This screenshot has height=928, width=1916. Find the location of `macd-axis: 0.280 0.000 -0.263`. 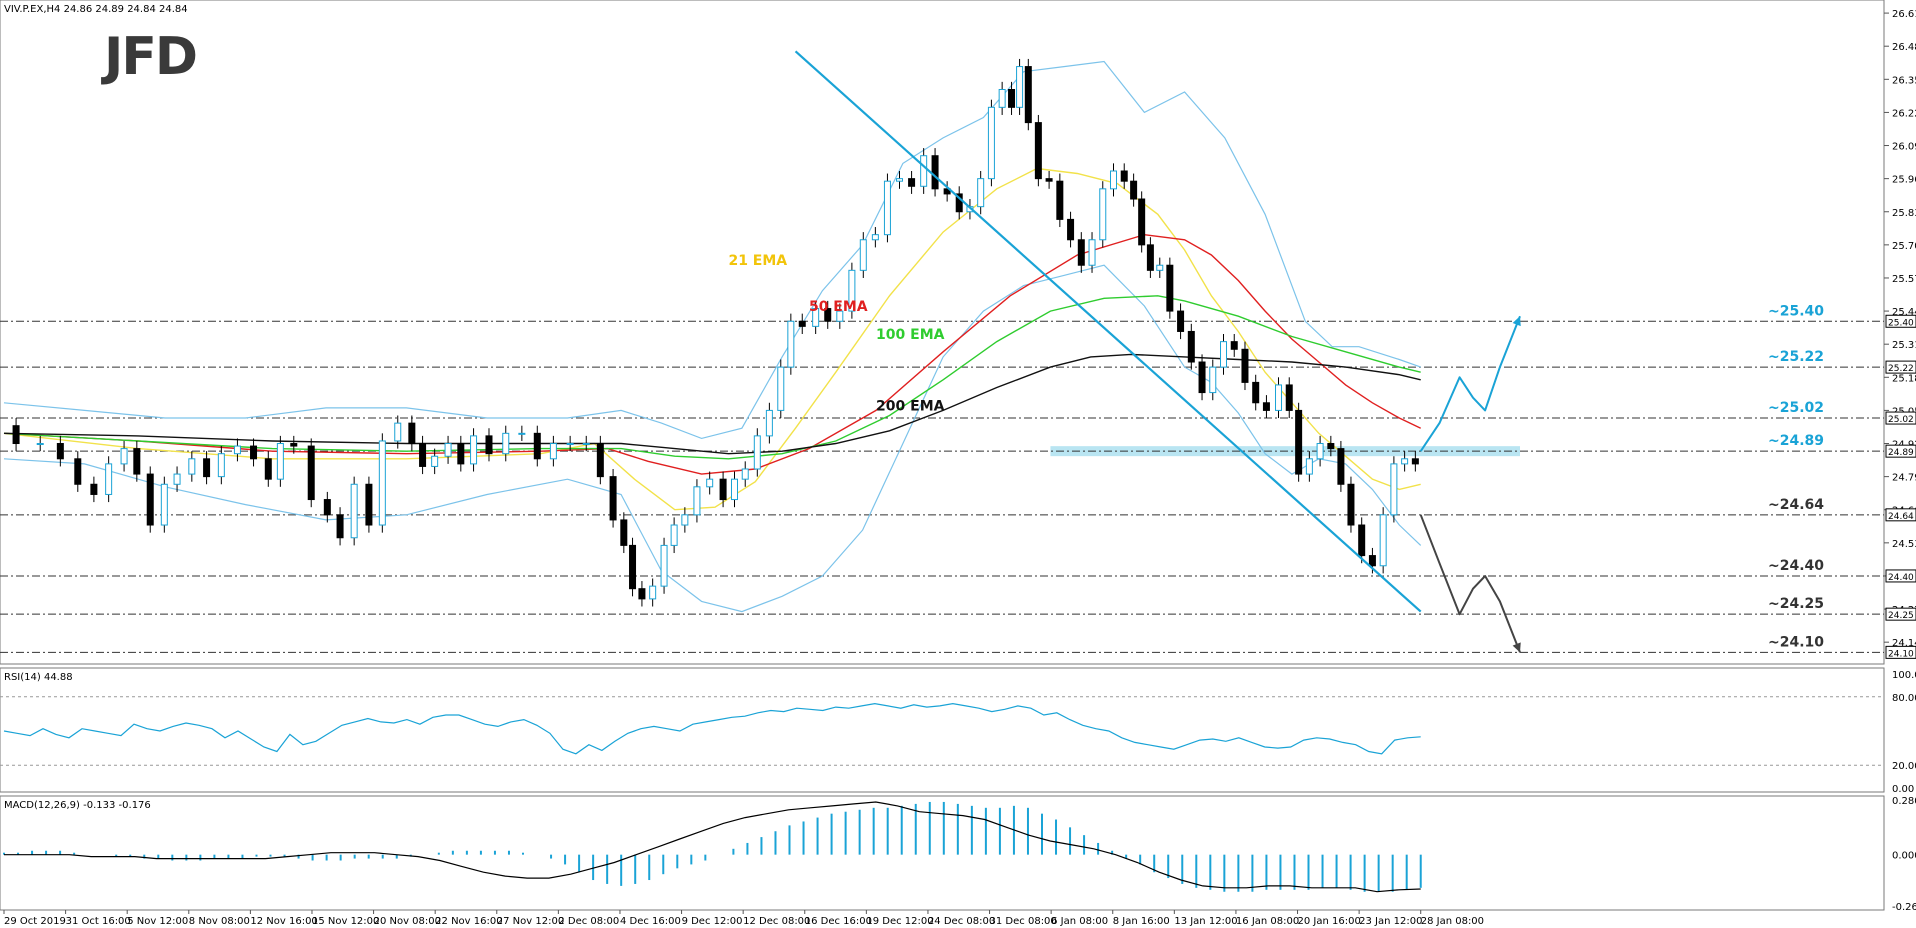

macd-axis: 0.280 0.000 -0.263 is located at coordinates (1904, 854).